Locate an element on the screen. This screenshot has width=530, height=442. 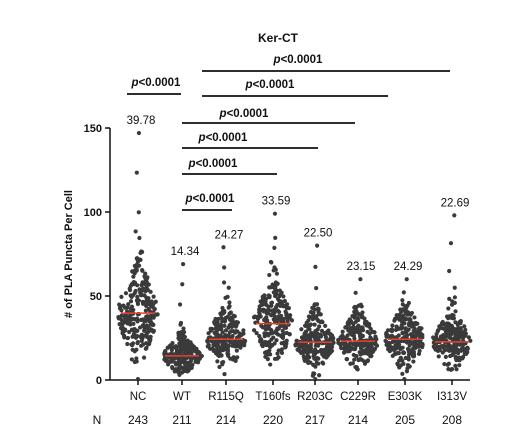
mean-label: 22.50 is located at coordinates (318, 234).